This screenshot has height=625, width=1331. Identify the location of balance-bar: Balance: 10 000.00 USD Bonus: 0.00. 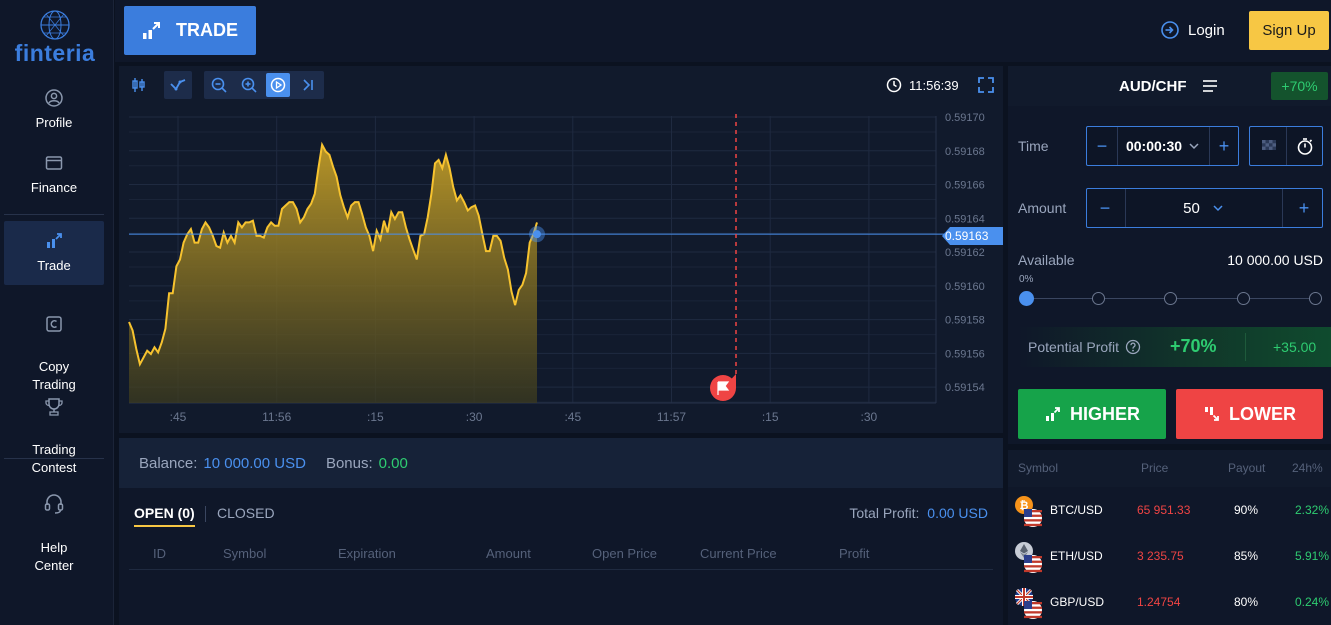
(561, 463).